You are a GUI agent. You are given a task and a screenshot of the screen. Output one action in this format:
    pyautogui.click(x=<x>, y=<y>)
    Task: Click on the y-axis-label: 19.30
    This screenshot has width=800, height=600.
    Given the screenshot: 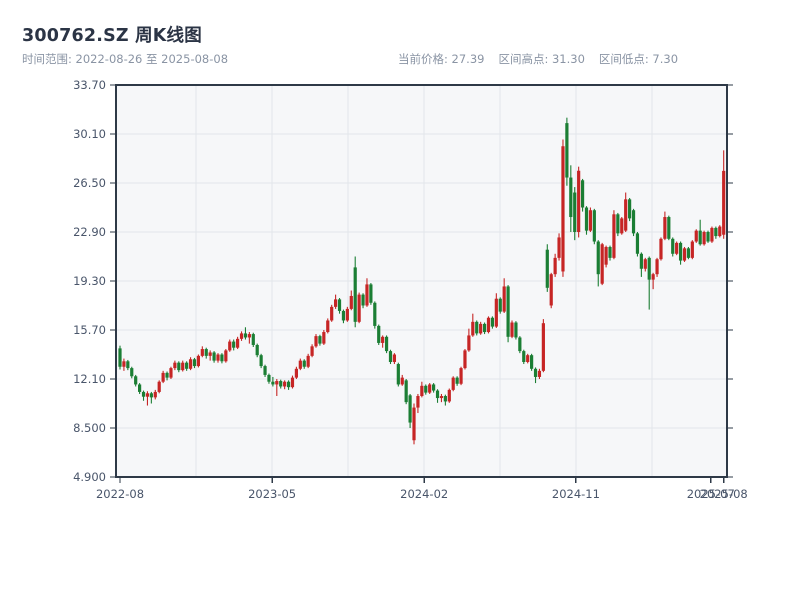 What is the action you would take?
    pyautogui.click(x=89, y=281)
    